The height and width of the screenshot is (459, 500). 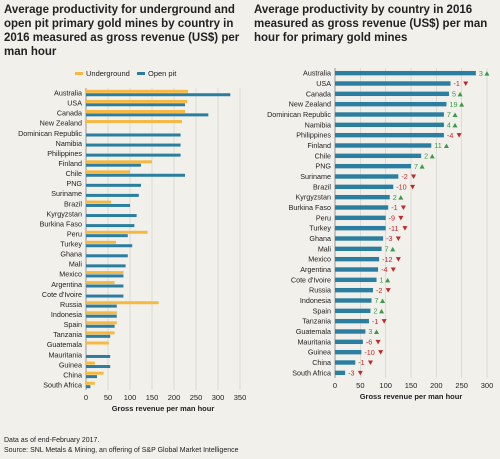 I want to click on left-bar-open-pit-finland, so click(x=113, y=165).